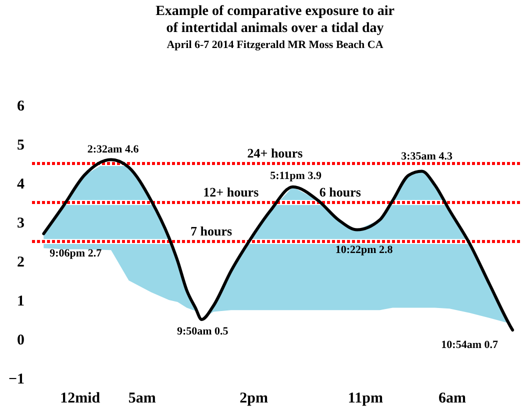 The height and width of the screenshot is (407, 527). Describe the element at coordinates (211, 231) in the screenshot. I see `ref-line-label: 7 hours` at that location.